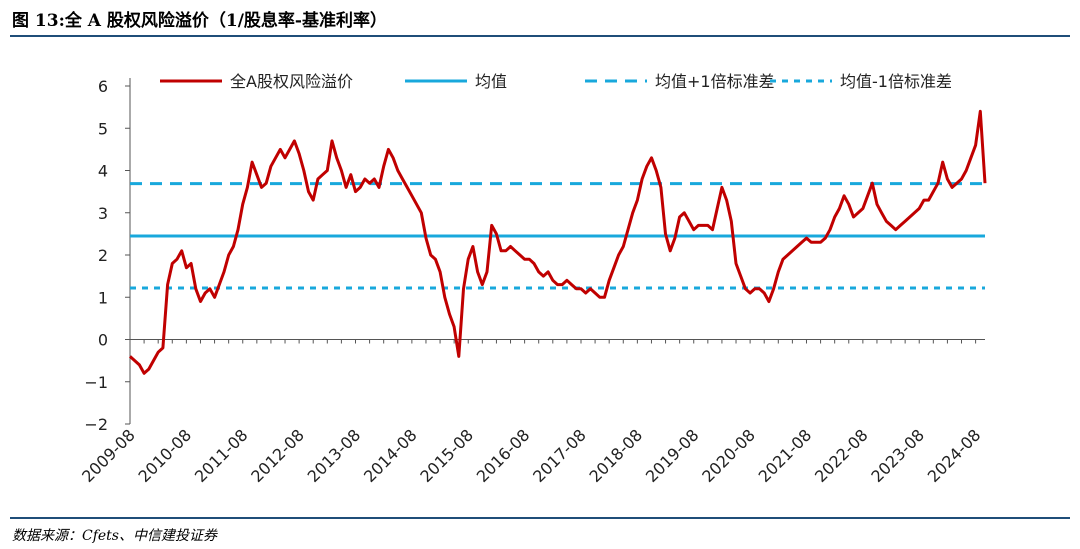  Describe the element at coordinates (559, 455) in the screenshot. I see `x-tick-label: 2017-08` at that location.